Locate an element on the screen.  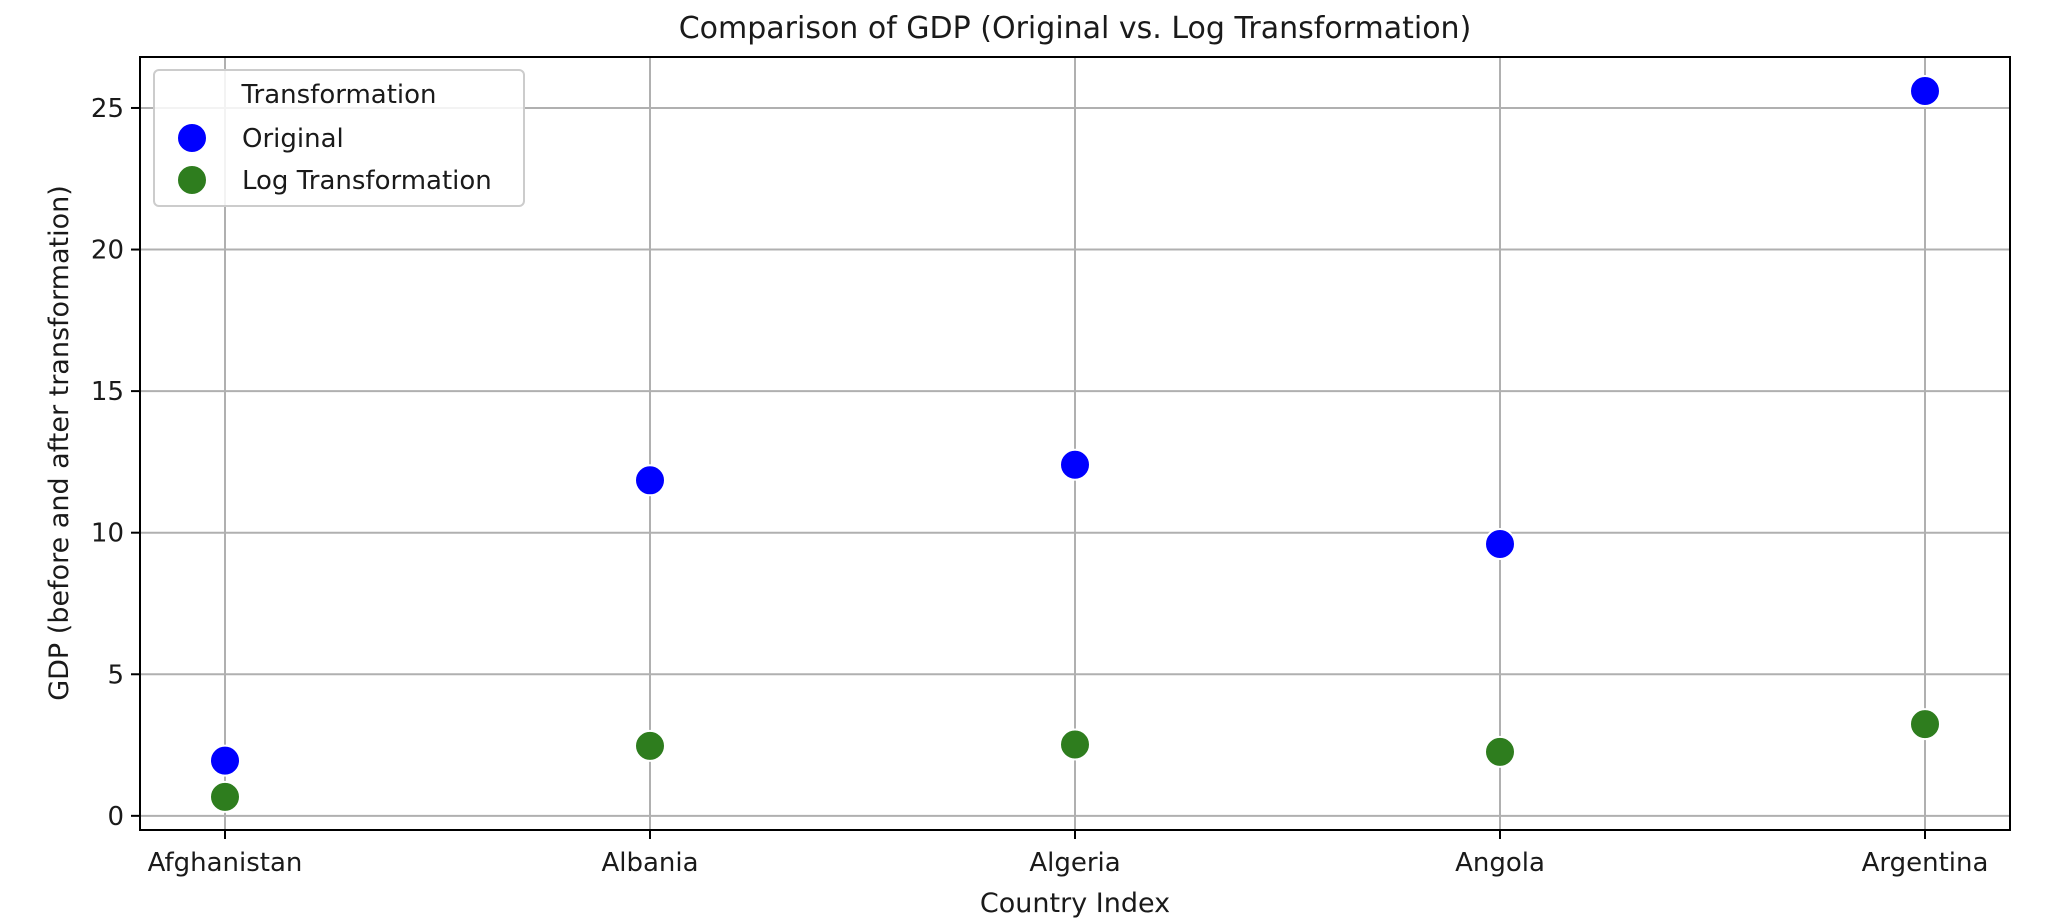
x-axis: Afghanistan Albania Algeria Angola Argentina is located at coordinates (1068, 854).